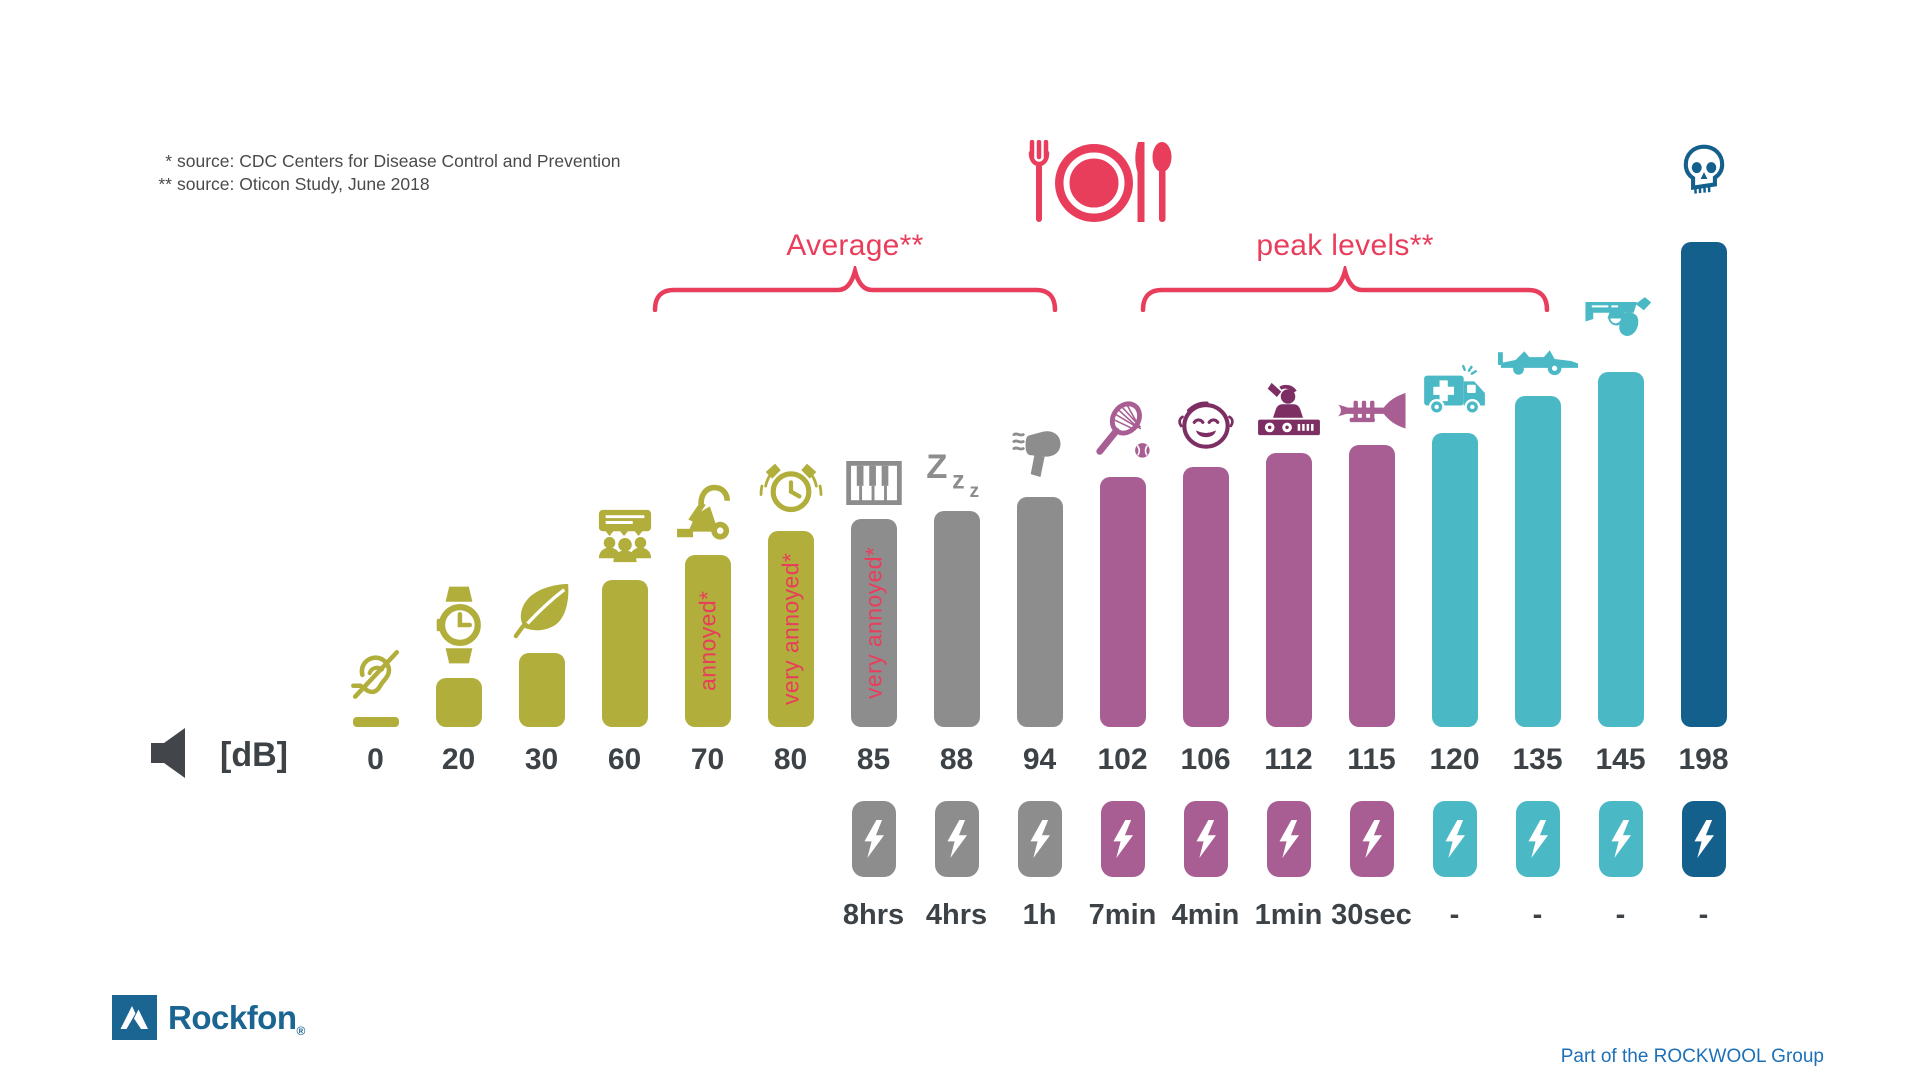 The width and height of the screenshot is (1920, 1080). What do you see at coordinates (956, 915) in the screenshot?
I see `exposure-time-label: 4hrs` at bounding box center [956, 915].